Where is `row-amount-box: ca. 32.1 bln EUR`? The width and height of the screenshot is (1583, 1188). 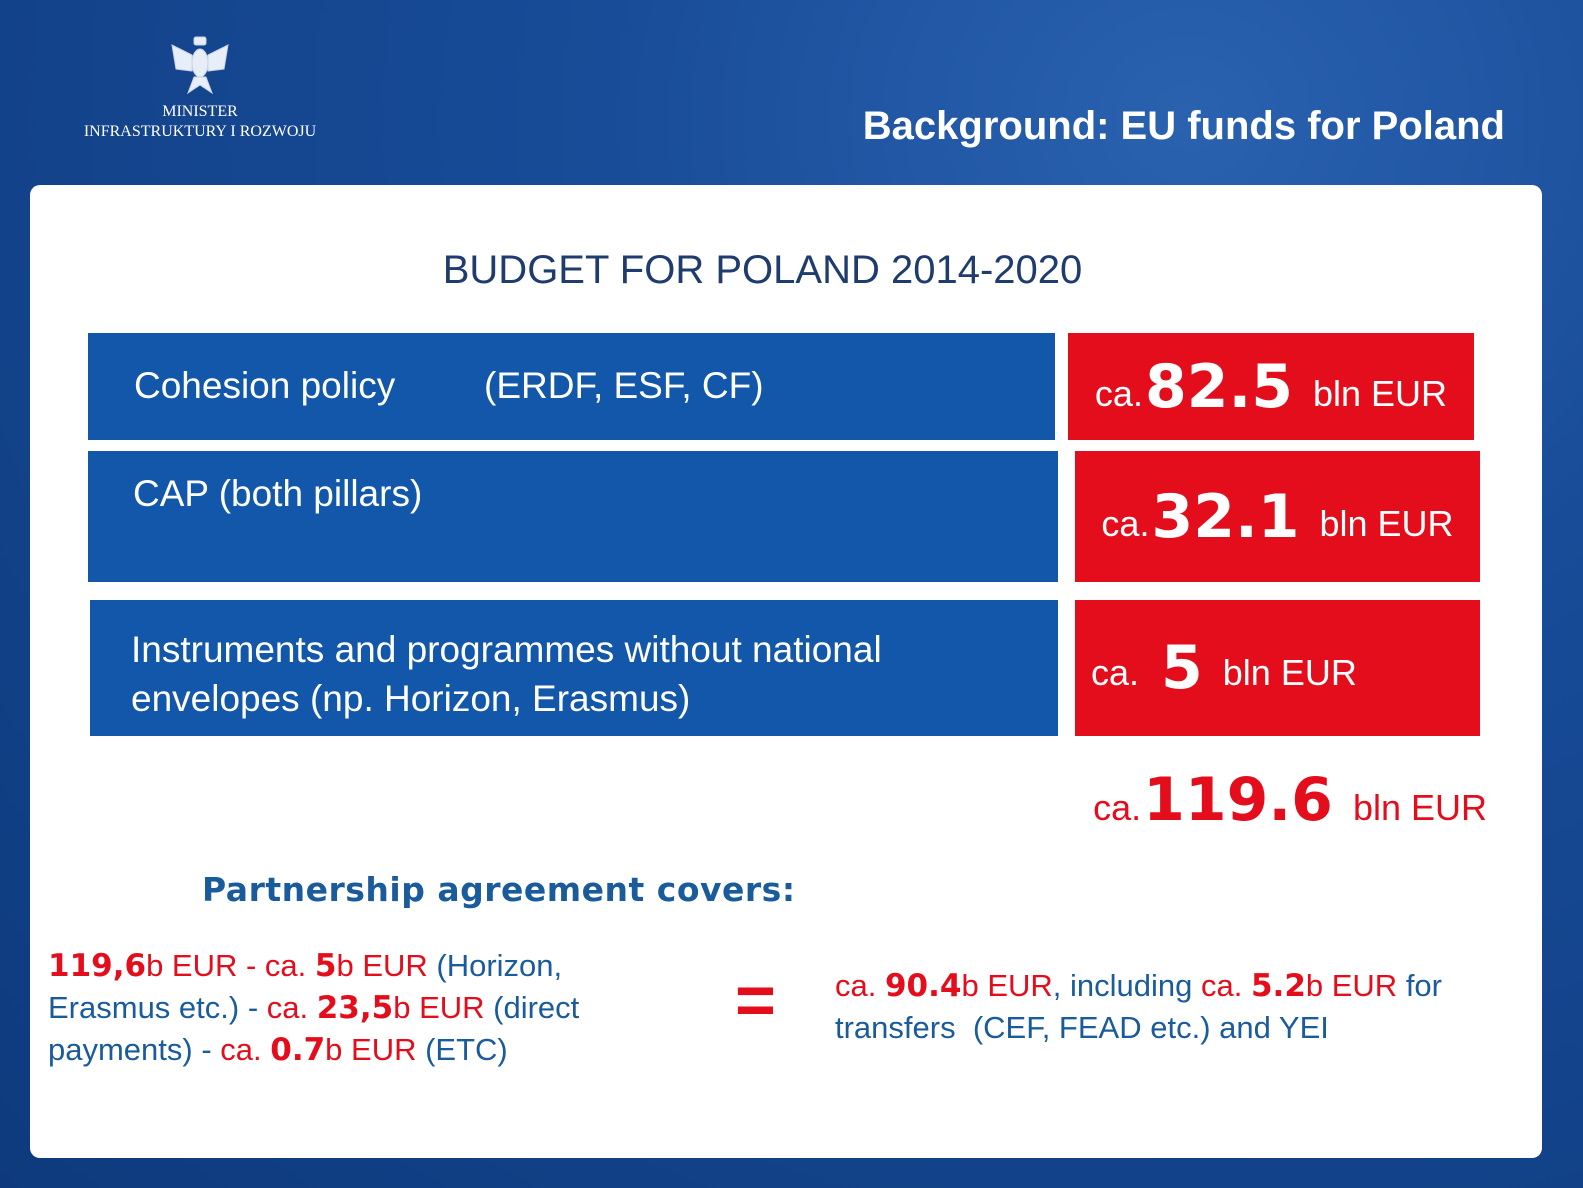 row-amount-box: ca. 32.1 bln EUR is located at coordinates (1277, 516).